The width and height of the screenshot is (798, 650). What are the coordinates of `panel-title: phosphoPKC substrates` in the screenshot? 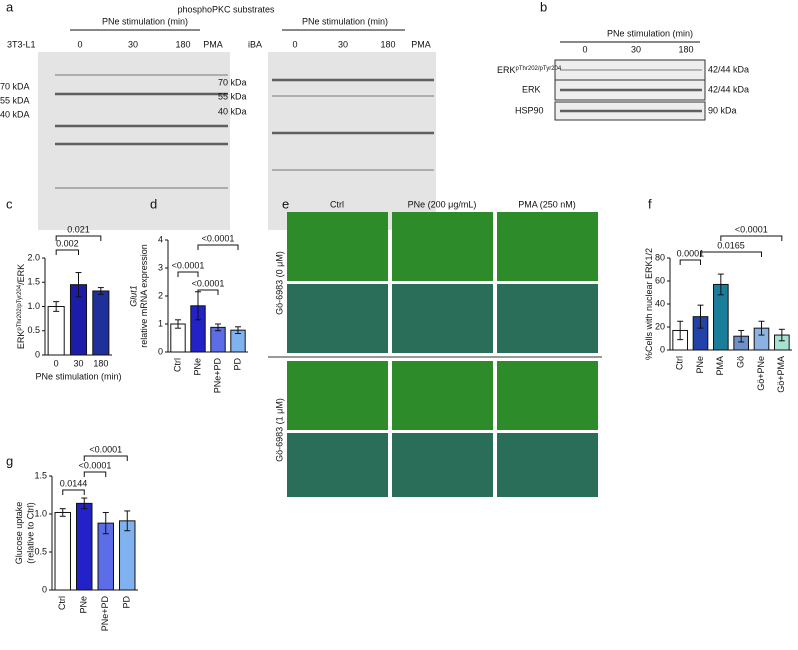 It's located at (226, 9).